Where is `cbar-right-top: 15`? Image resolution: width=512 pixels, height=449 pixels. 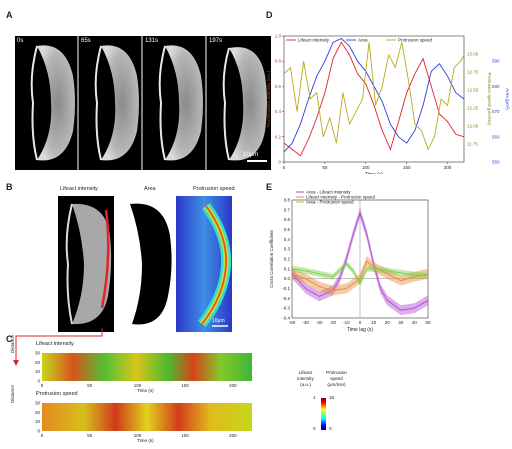
cbar-right-top: 15 is located at coordinates (332, 397).